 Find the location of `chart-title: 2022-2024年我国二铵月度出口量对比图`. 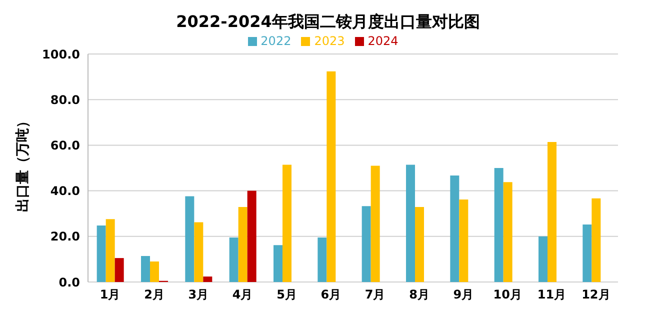

chart-title: 2022-2024年我国二铵月度出口量对比图 is located at coordinates (328, 21).